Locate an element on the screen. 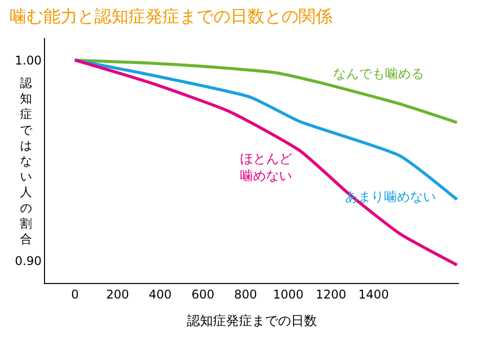 This screenshot has width=477, height=338. text: 認知症ではない人の割合 is located at coordinates (26, 161).